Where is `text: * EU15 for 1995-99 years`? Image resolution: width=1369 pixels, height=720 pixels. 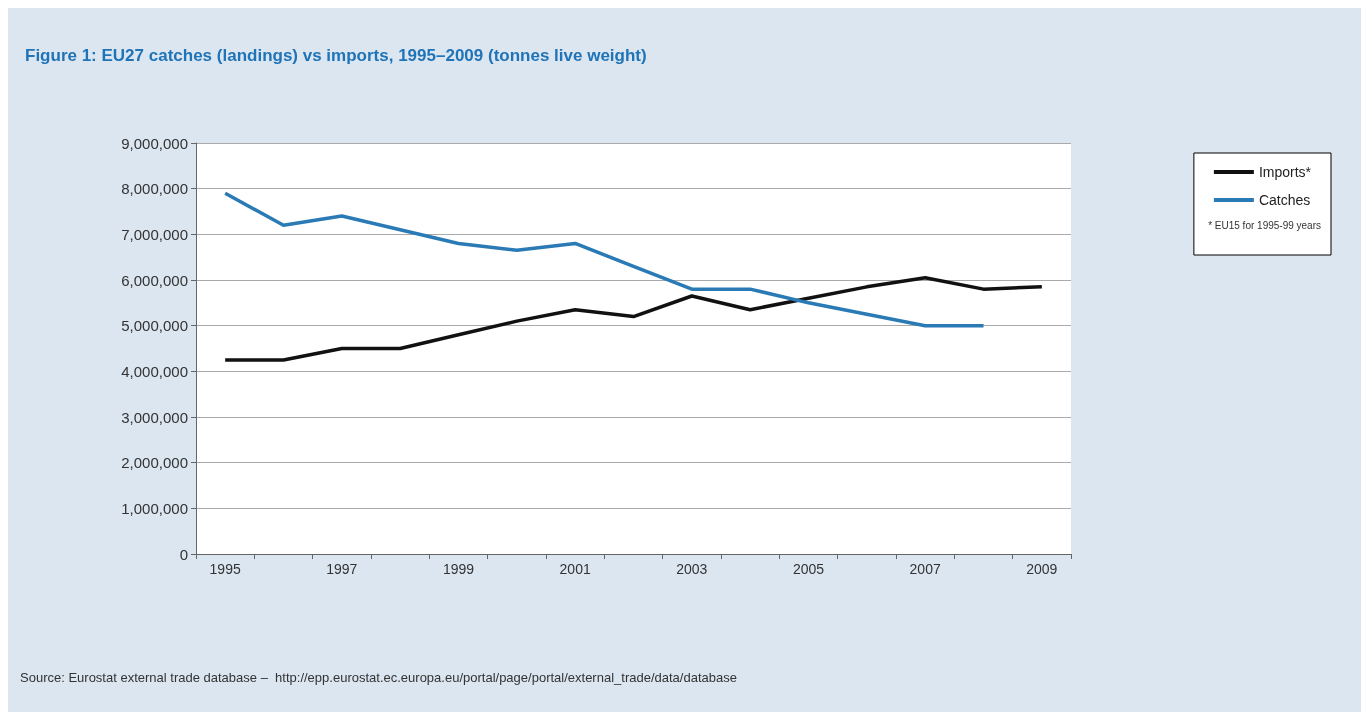 text: * EU15 for 1995-99 years is located at coordinates (1264, 225).